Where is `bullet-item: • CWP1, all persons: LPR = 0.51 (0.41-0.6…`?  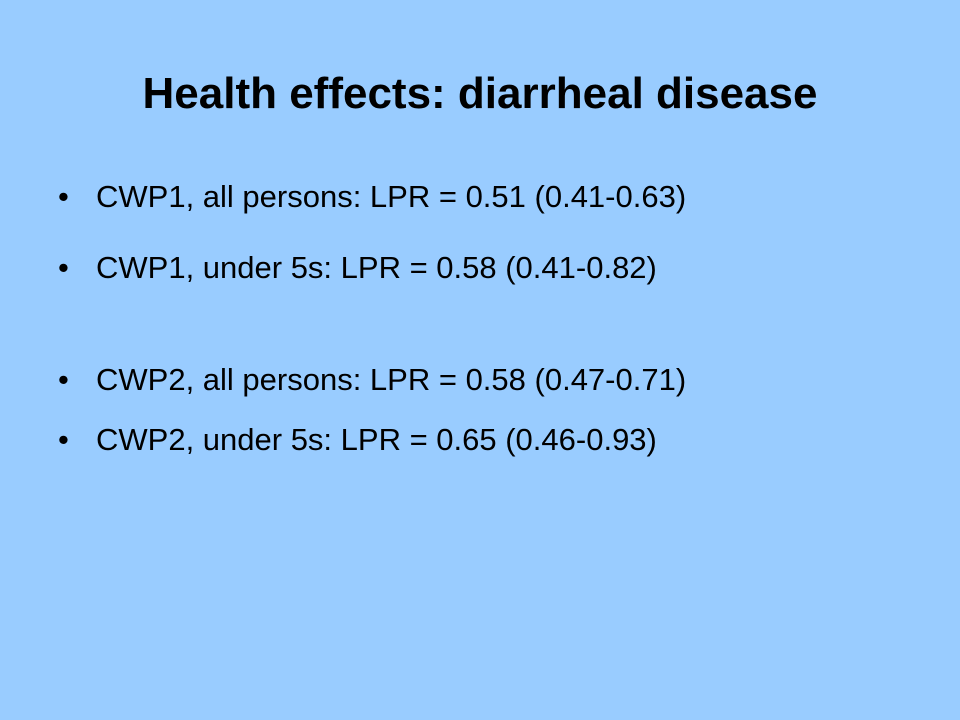 bullet-item: • CWP1, all persons: LPR = 0.51 (0.41-0.6… is located at coordinates (498, 197).